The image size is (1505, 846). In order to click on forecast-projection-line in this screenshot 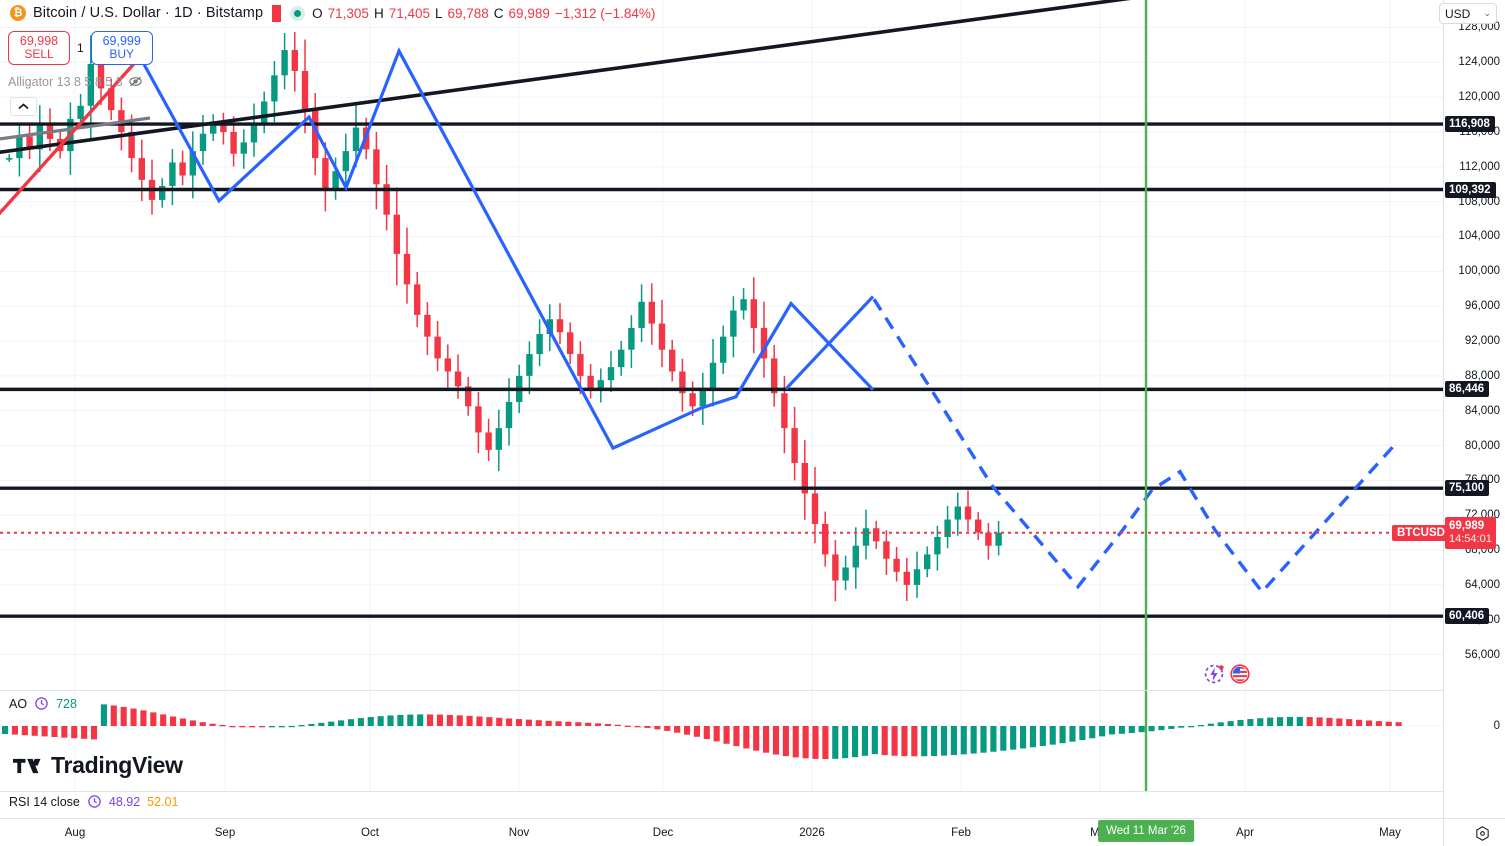, I will do `click(1136, 446)`.